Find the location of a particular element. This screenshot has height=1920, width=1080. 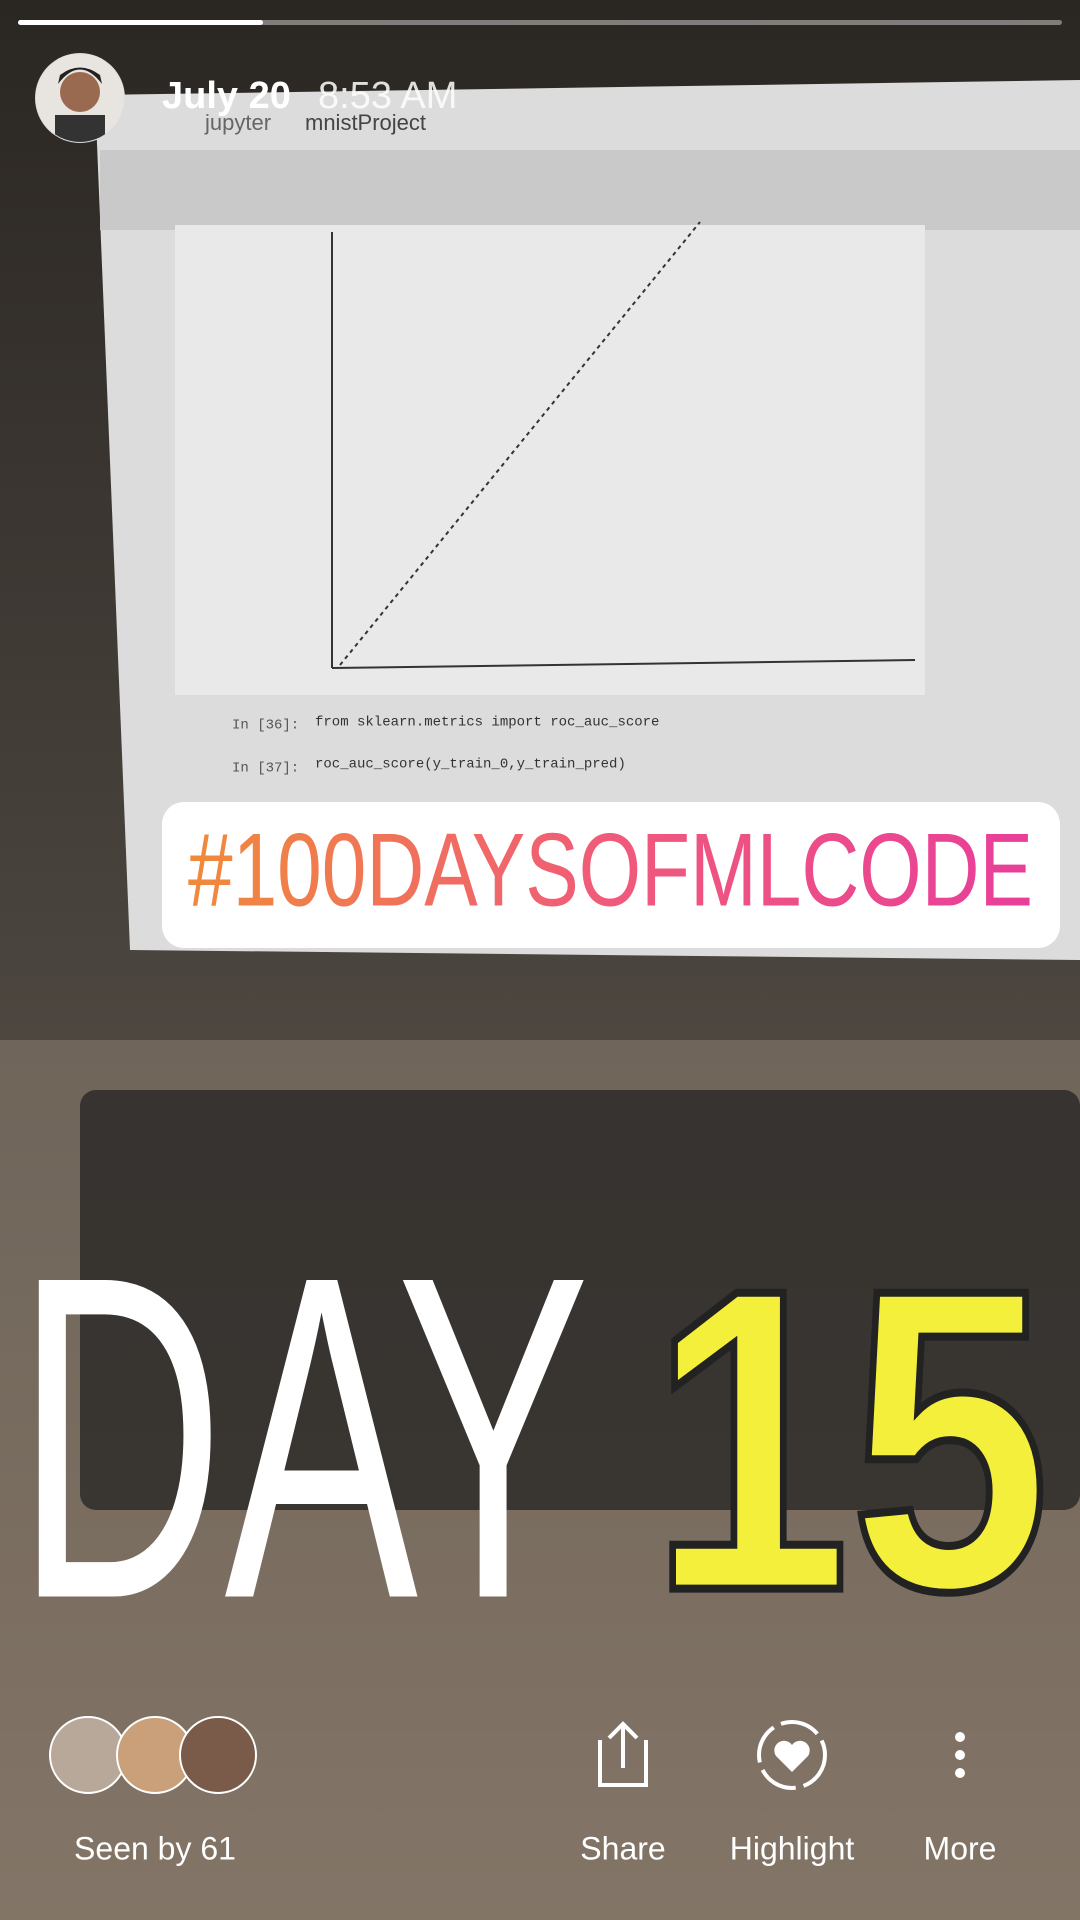

cell-prompt: In [37]: is located at coordinates (265, 769).